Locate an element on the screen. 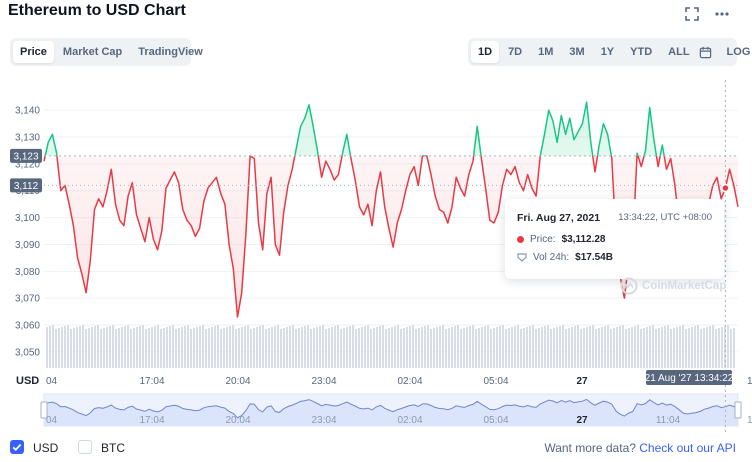  api-link: Check out our API is located at coordinates (687, 448).